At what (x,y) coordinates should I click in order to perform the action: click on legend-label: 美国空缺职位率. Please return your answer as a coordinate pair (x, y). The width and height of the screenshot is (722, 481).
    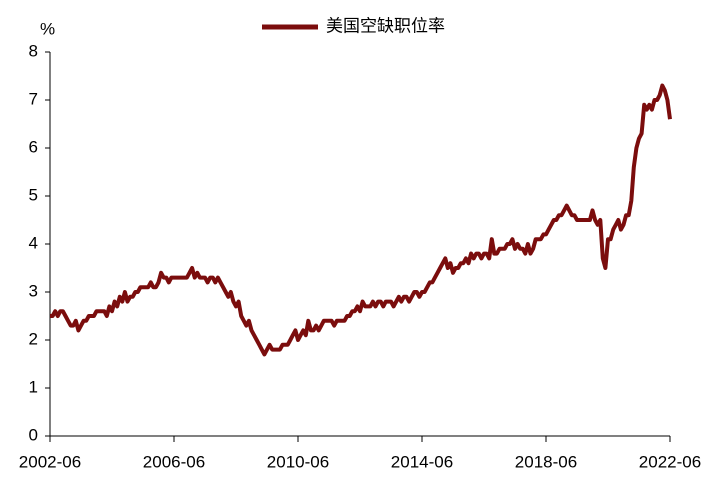
    Looking at the image, I should click on (385, 25).